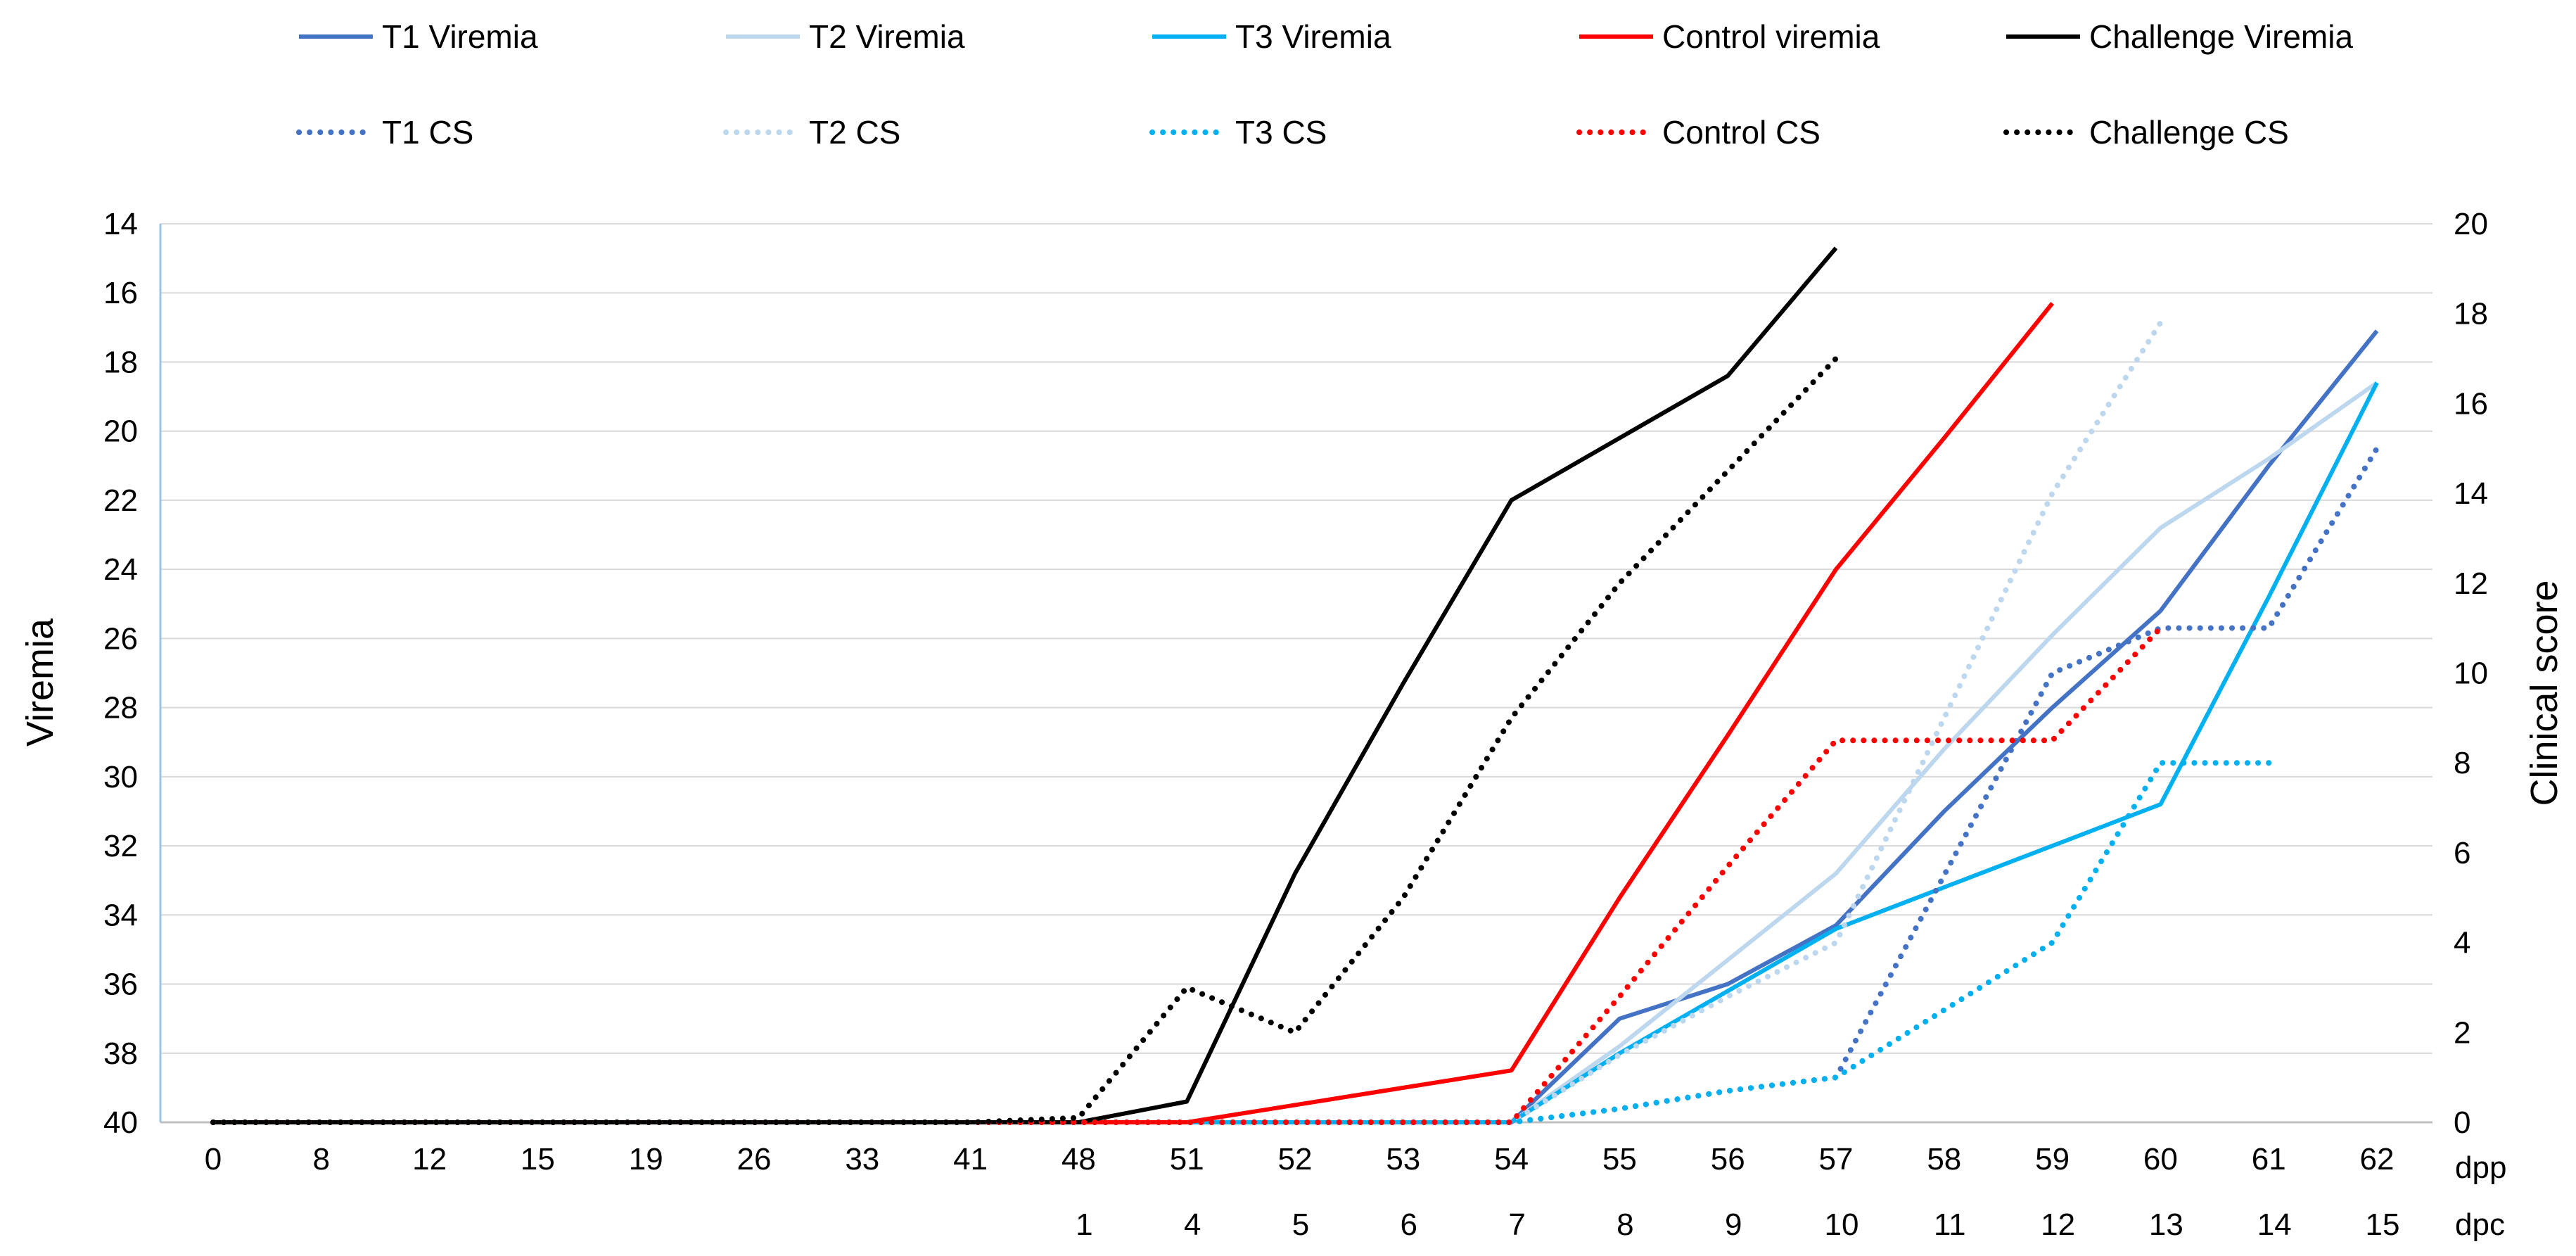  Describe the element at coordinates (2274, 1225) in the screenshot. I see `dpc-tick-label: 14` at that location.